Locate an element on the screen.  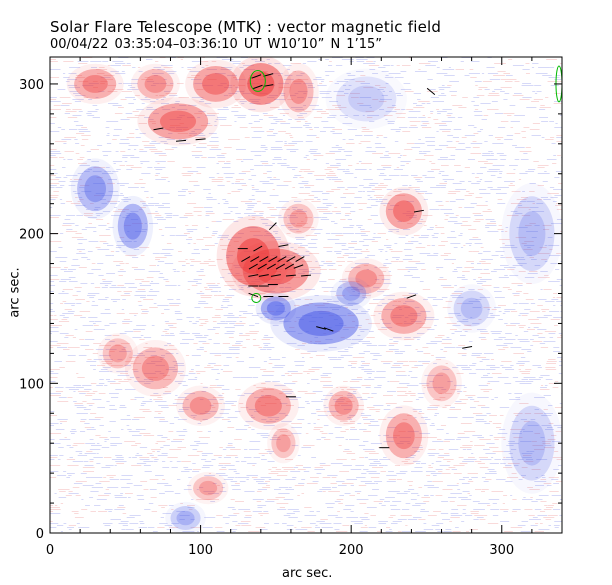
y-tick-label: 300 is located at coordinates (31, 85).